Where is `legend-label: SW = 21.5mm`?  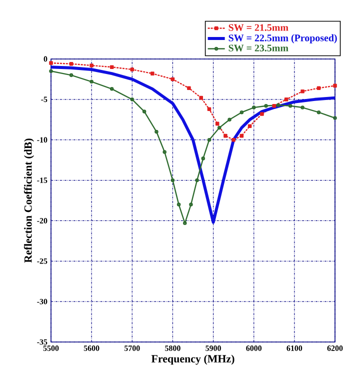
legend-label: SW = 21.5mm is located at coordinates (258, 27).